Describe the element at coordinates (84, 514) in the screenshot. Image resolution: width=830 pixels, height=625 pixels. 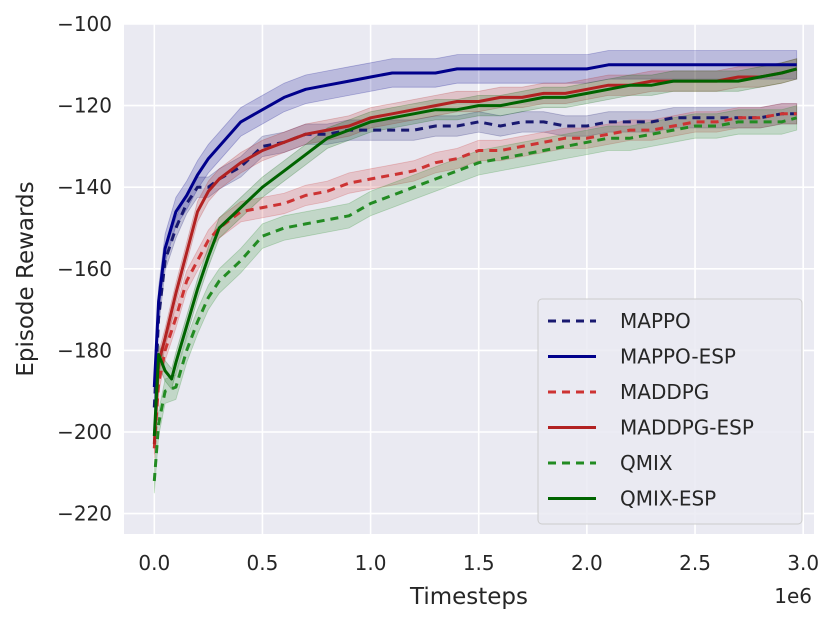
I see `y-tick-label: −220` at that location.